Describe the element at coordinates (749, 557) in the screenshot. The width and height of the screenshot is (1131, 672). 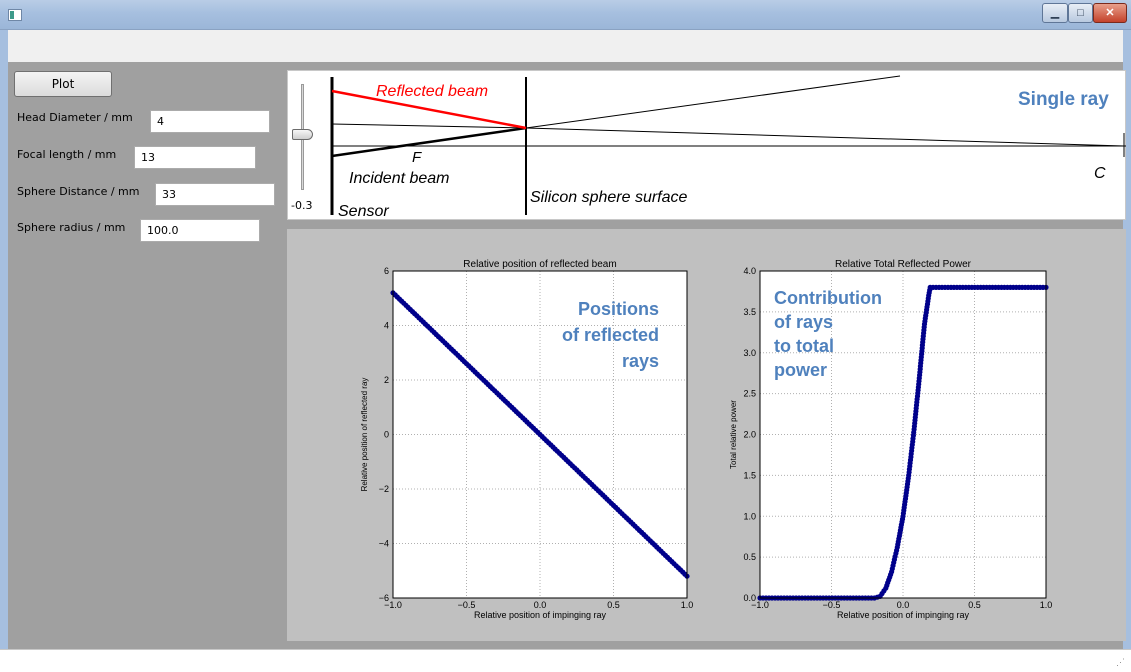
I see `chart1-y-tick-label: 0.5` at that location.